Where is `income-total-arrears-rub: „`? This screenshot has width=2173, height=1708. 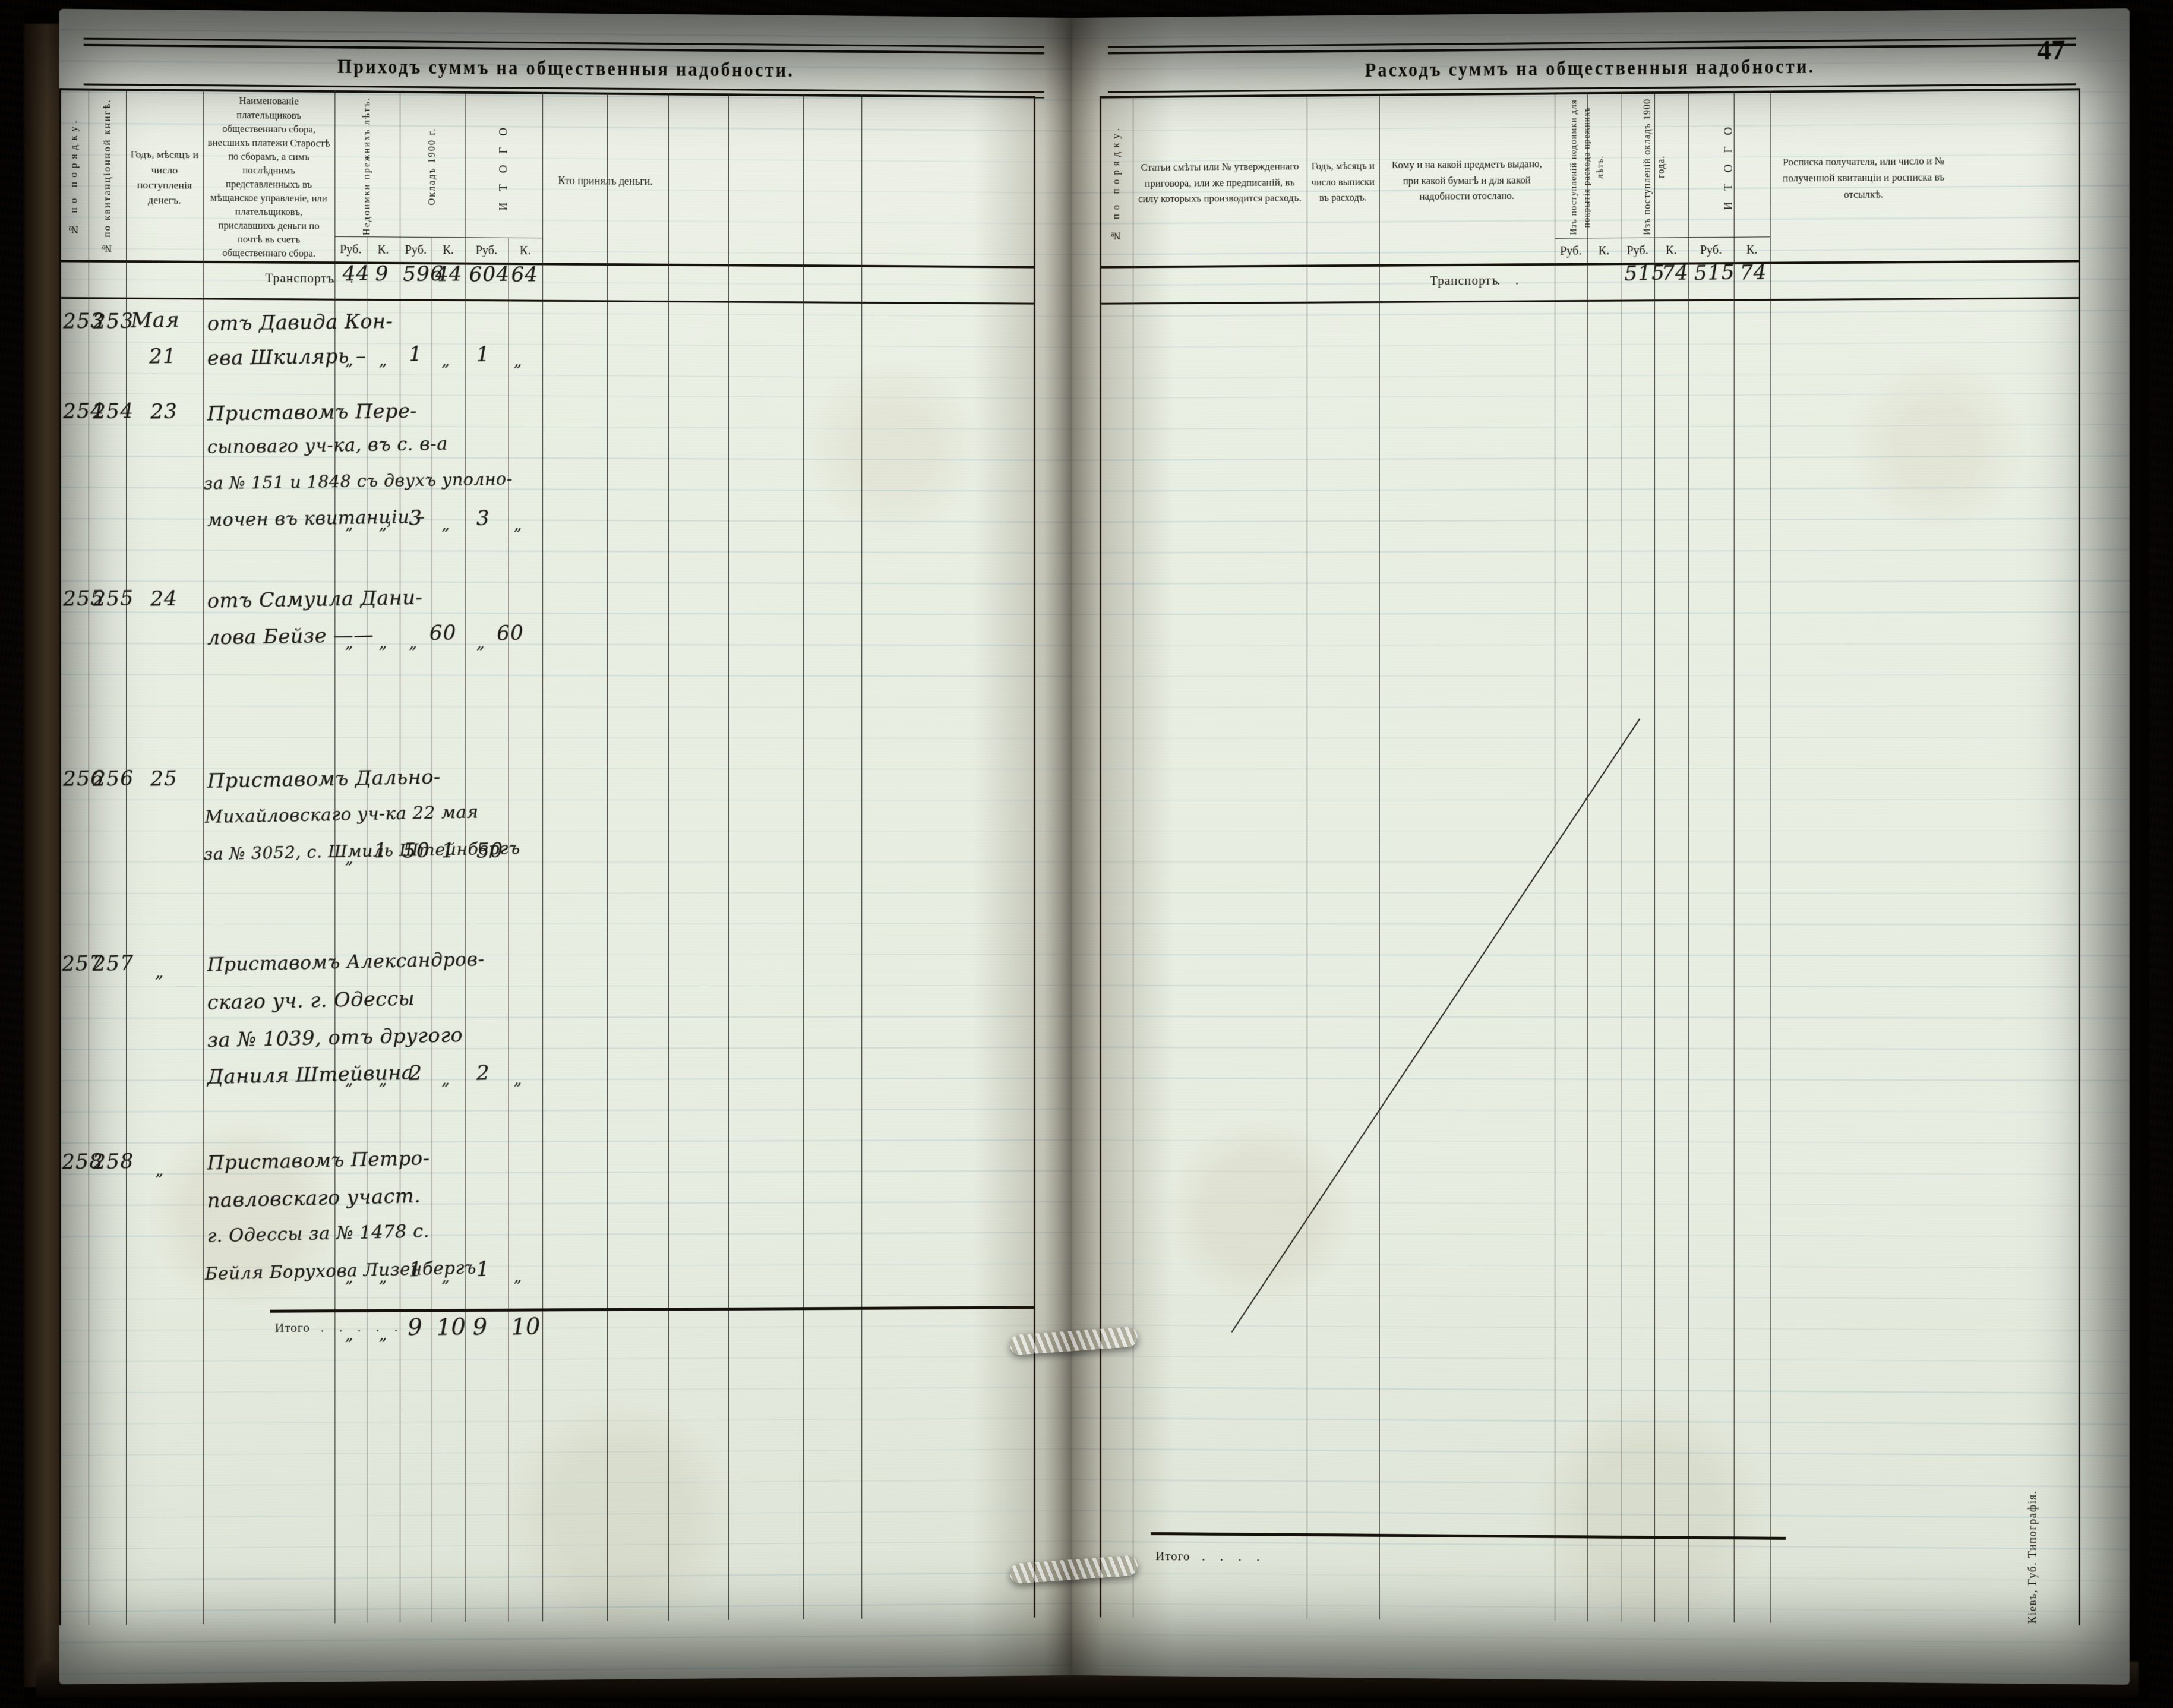 income-total-arrears-rub: „ is located at coordinates (349, 1335).